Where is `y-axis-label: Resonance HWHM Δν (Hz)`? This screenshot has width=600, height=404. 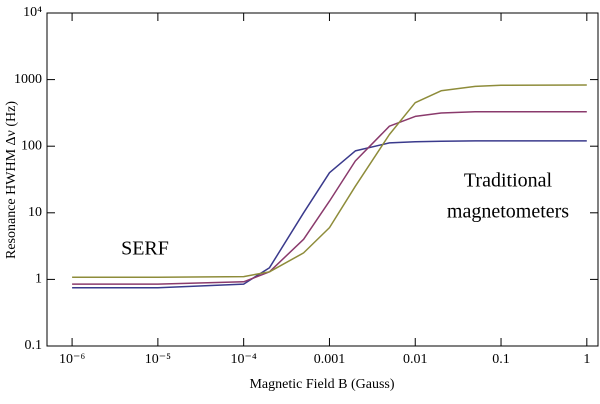 y-axis-label: Resonance HWHM Δν (Hz) is located at coordinates (11, 180).